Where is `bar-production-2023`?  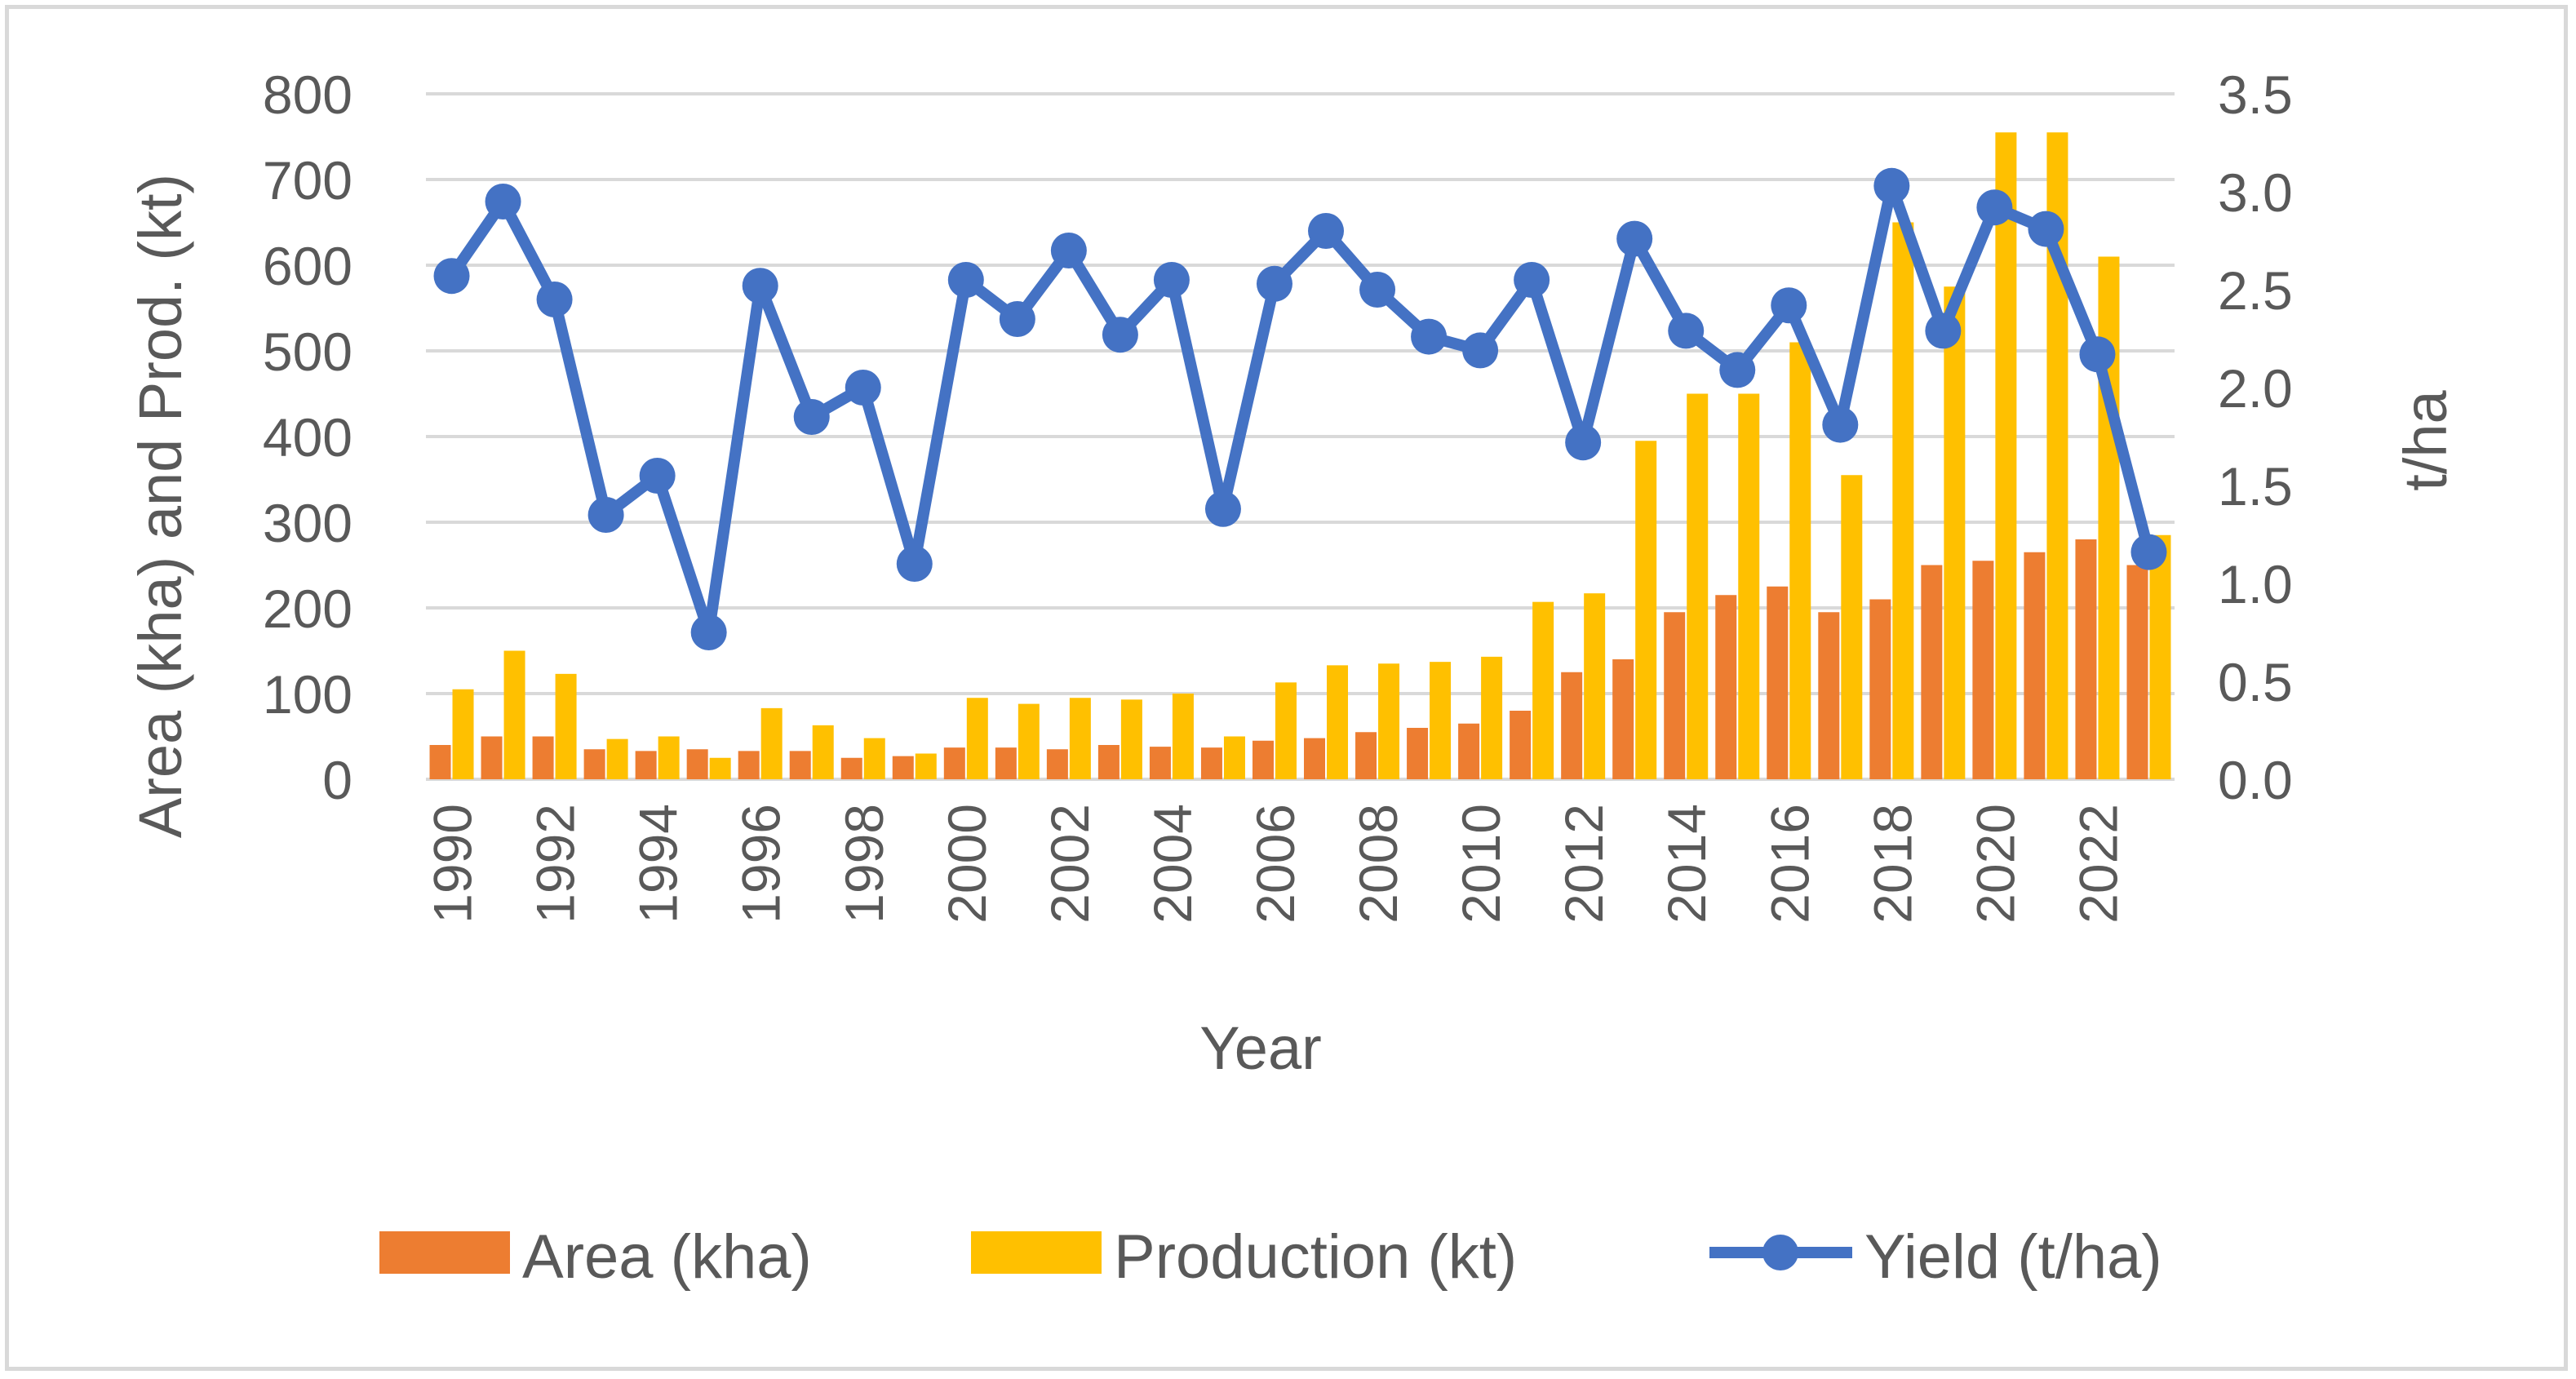 bar-production-2023 is located at coordinates (2160, 657).